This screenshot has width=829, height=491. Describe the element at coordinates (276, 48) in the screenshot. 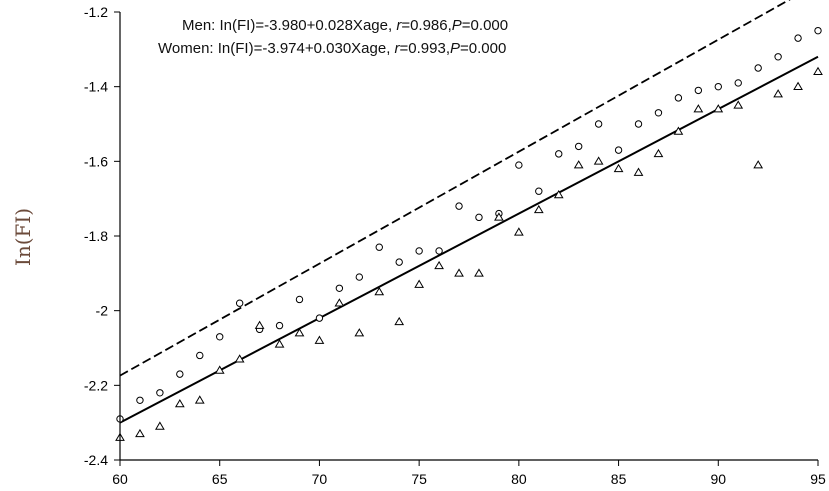

I see `women-equation-text: Women: In(FI)=-3.974+0.030Xage,` at that location.